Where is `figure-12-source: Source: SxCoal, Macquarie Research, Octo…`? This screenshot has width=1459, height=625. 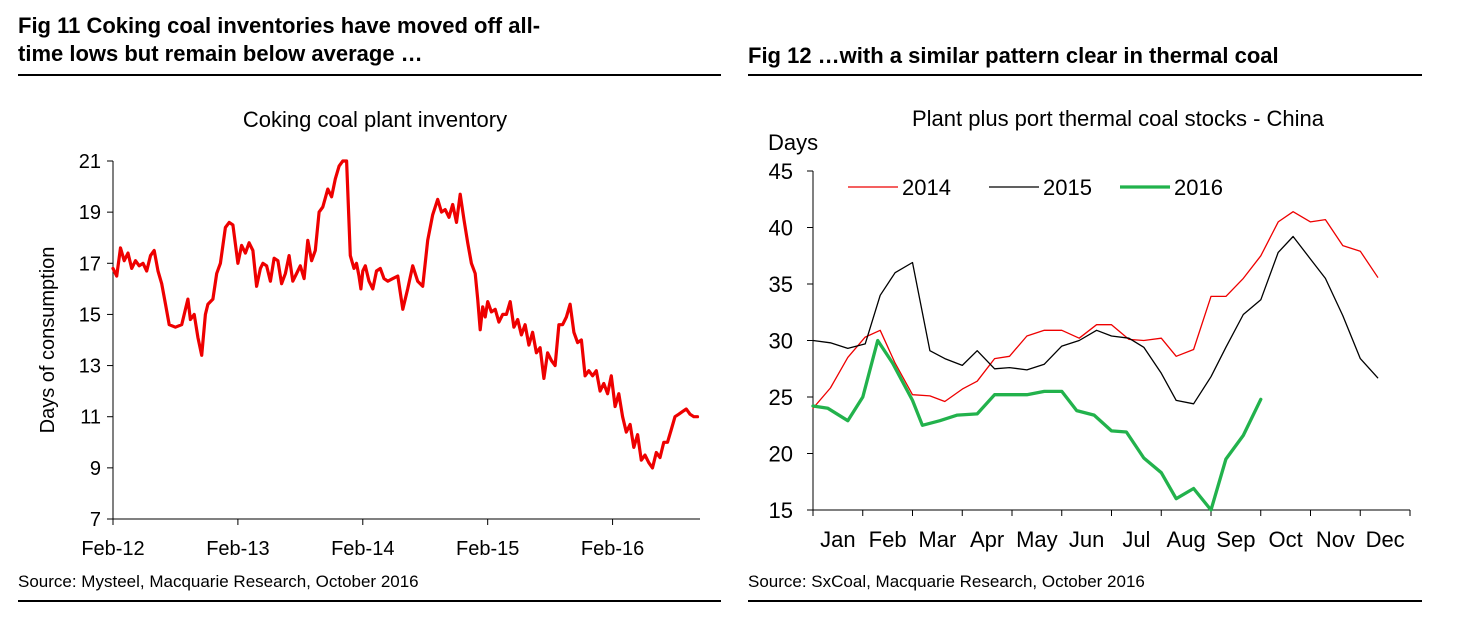 figure-12-source: Source: SxCoal, Macquarie Research, Octo… is located at coordinates (946, 581).